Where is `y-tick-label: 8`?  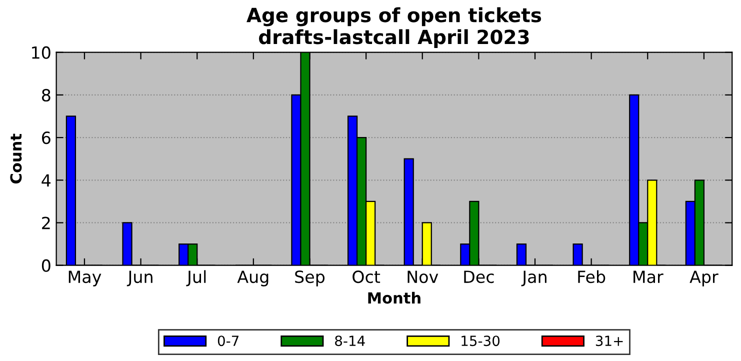 y-tick-label: 8 is located at coordinates (46, 95).